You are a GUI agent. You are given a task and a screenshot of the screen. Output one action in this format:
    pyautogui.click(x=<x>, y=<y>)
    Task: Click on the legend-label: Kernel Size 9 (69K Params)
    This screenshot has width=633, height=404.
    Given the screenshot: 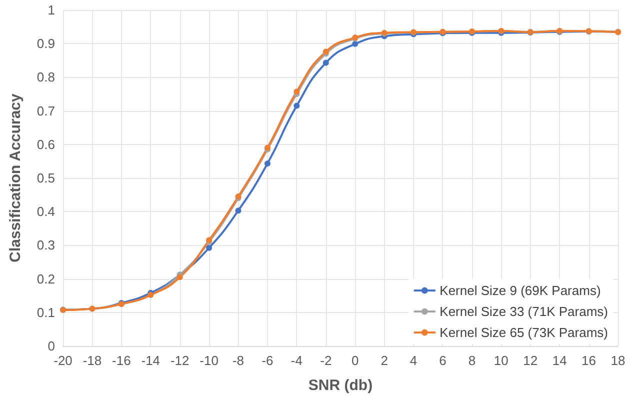 What is the action you would take?
    pyautogui.click(x=520, y=290)
    